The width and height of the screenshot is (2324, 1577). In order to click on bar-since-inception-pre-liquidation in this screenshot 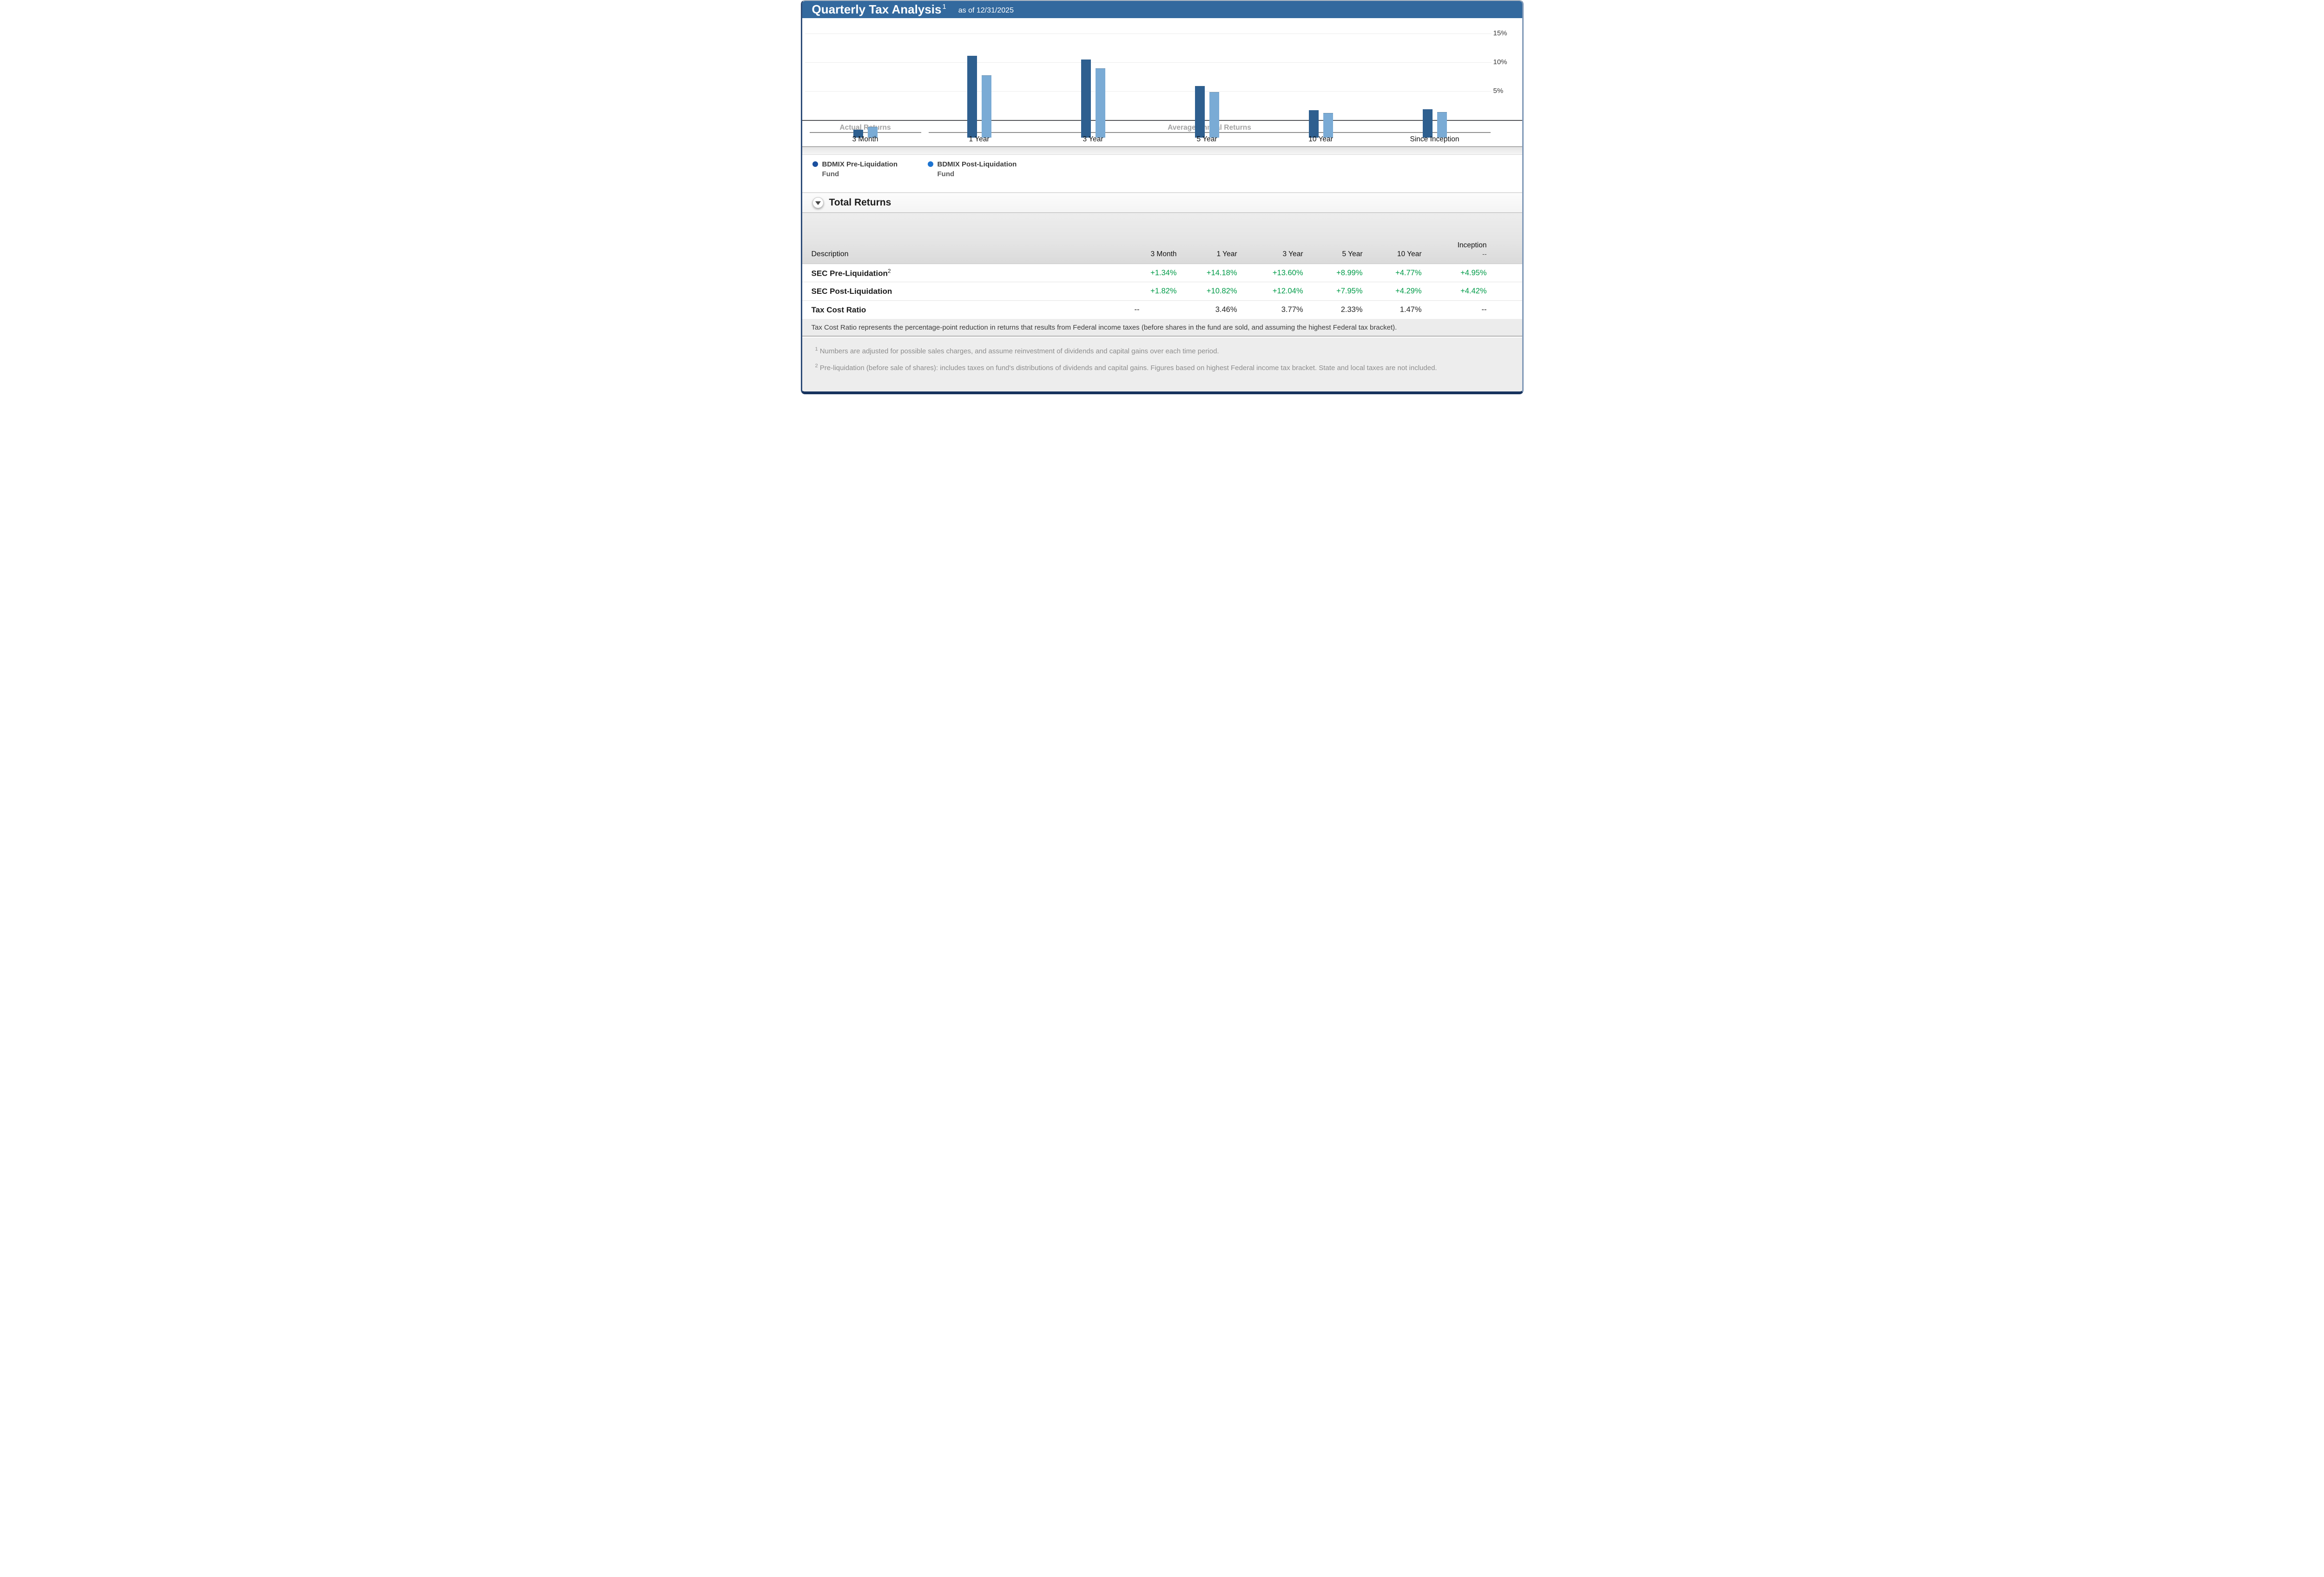, I will do `click(1427, 124)`.